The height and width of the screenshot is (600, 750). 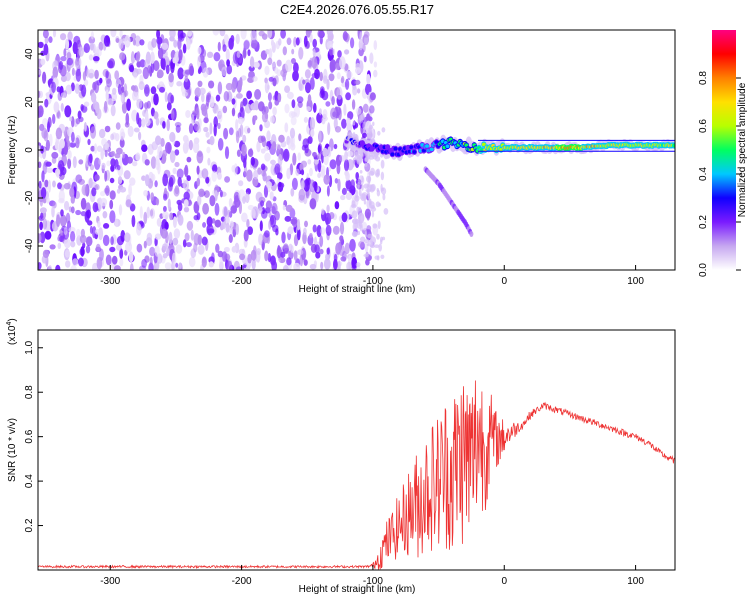 I want to click on signal-core, so click(x=673, y=145).